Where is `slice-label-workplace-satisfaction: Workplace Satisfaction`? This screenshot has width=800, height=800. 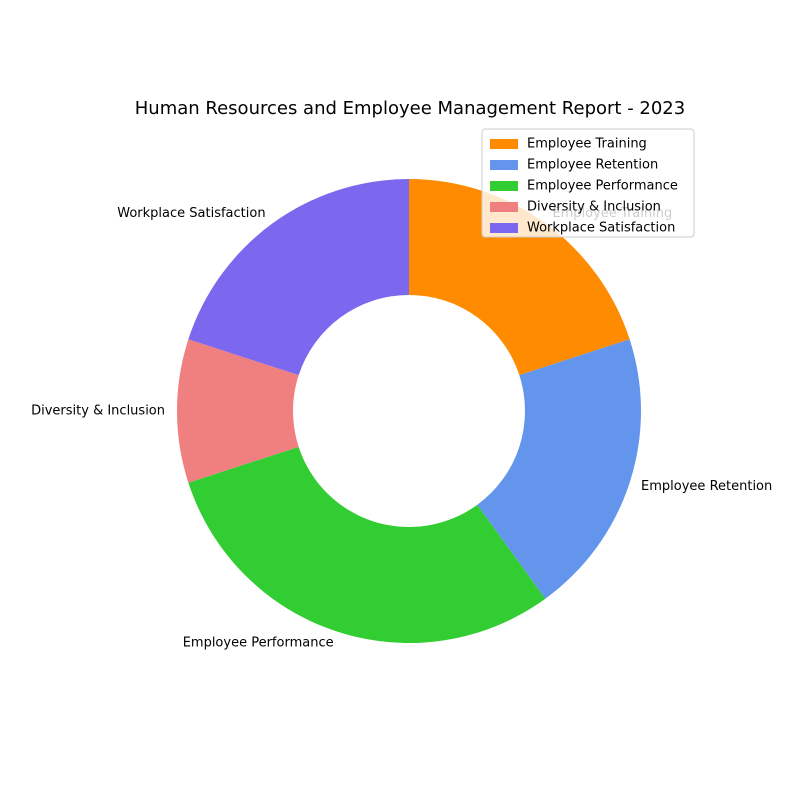 slice-label-workplace-satisfaction: Workplace Satisfaction is located at coordinates (191, 213).